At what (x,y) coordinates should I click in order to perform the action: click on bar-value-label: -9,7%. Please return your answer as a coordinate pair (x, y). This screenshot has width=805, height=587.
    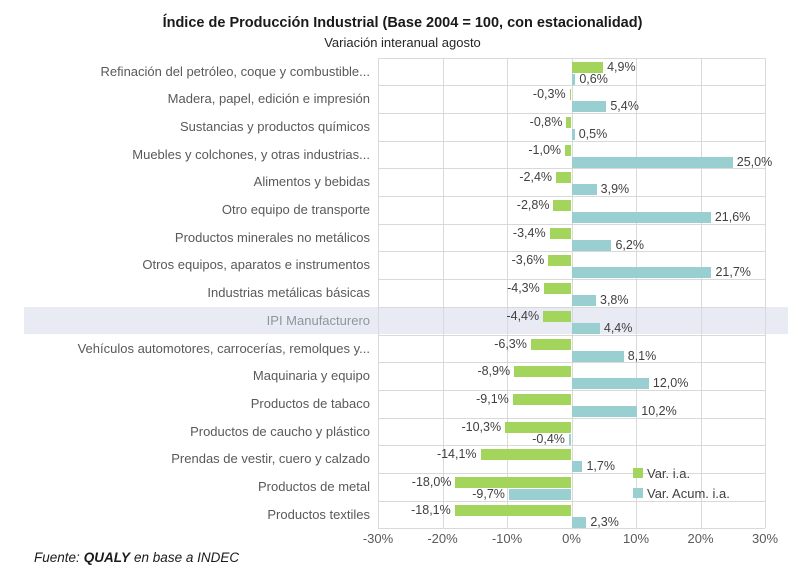
    Looking at the image, I should click on (488, 494).